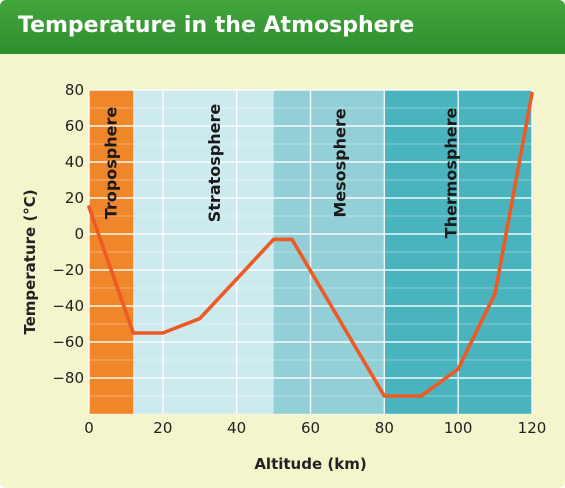 The height and width of the screenshot is (488, 565). Describe the element at coordinates (68, 270) in the screenshot. I see `y-tick-label: −20` at that location.